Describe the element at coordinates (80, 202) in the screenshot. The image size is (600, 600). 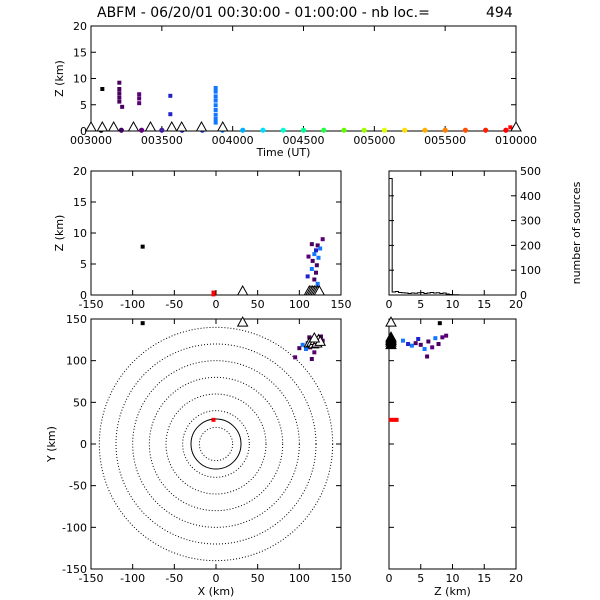
I see `x-z-ytick-label: 15` at that location.